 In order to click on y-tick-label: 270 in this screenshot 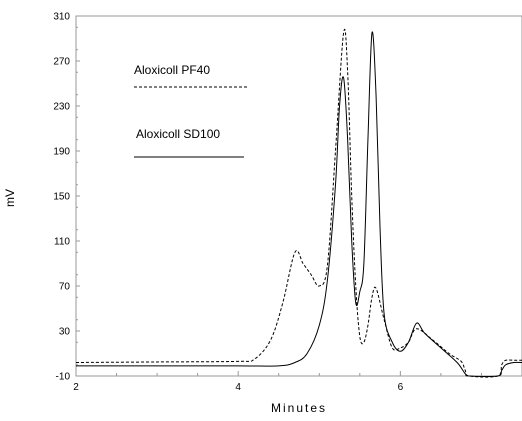, I will do `click(61, 62)`.